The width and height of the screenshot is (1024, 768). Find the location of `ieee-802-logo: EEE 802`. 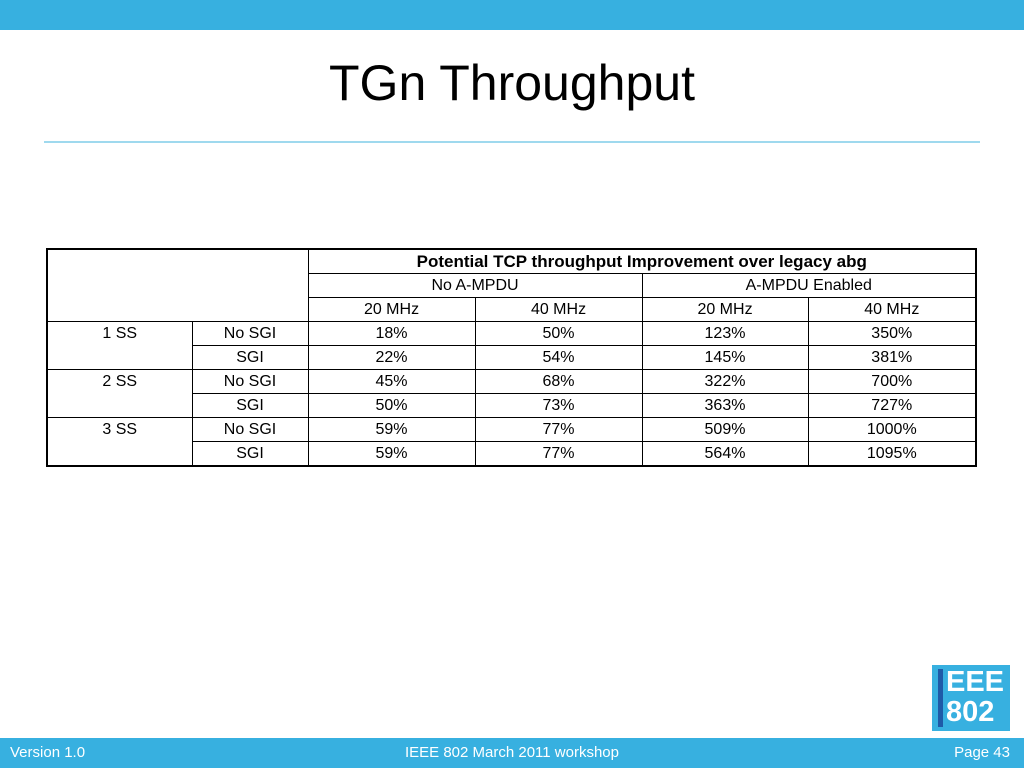

ieee-802-logo: EEE 802 is located at coordinates (971, 698).